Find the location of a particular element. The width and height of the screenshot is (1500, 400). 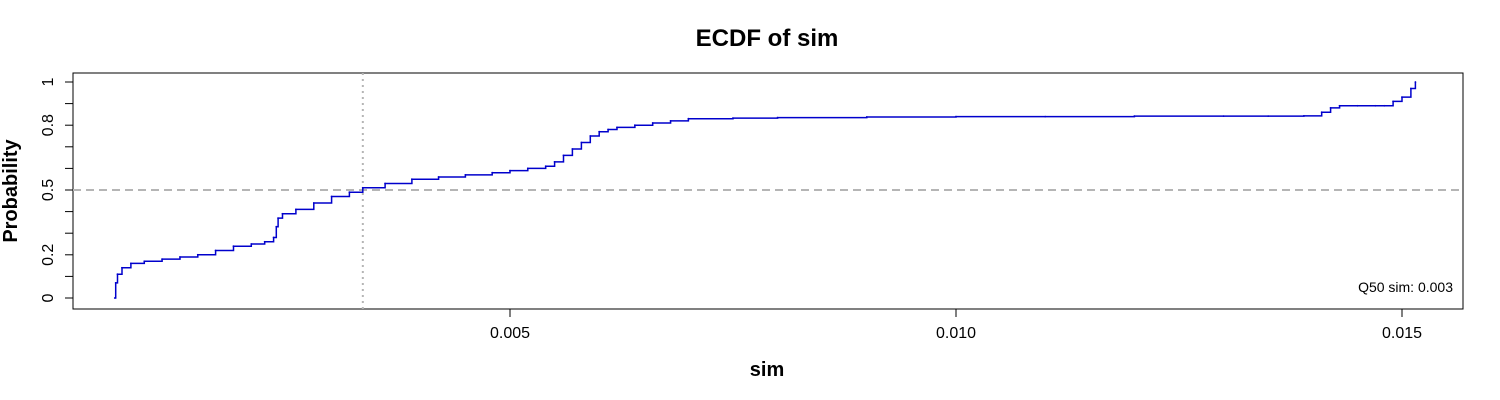

y-tick-label: 0.5 is located at coordinates (48, 190).